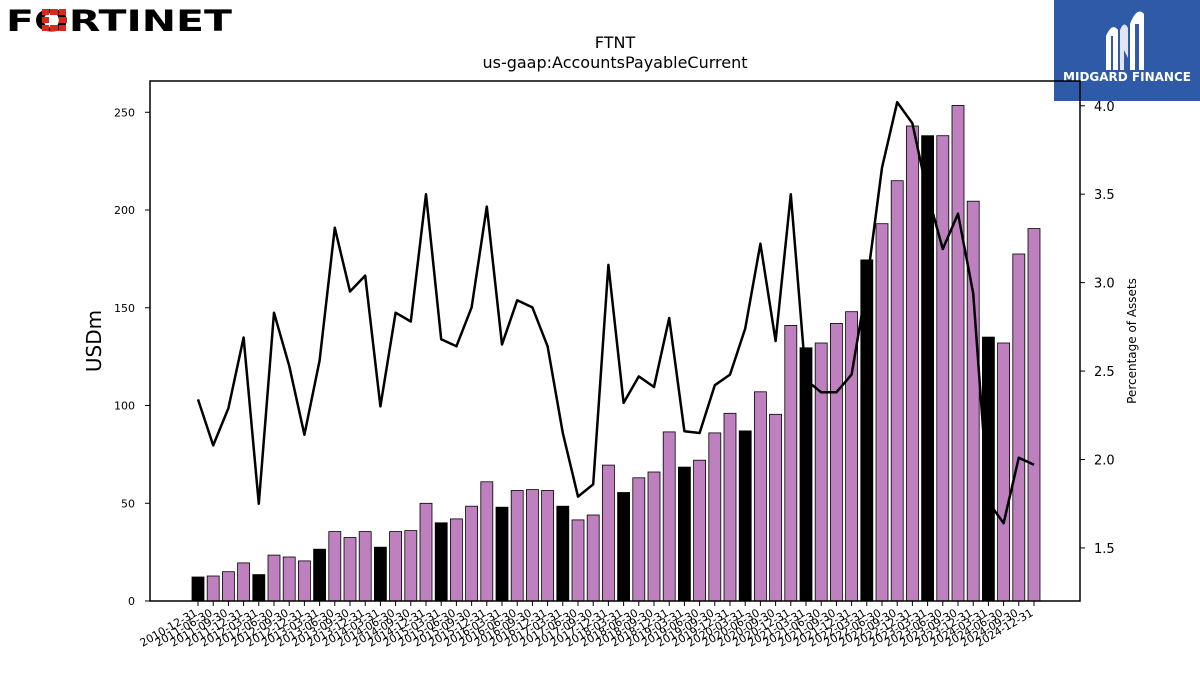 The height and width of the screenshot is (675, 1200). I want to click on midgard-finance-logo: MIDGARD FINANCE, so click(1127, 50).